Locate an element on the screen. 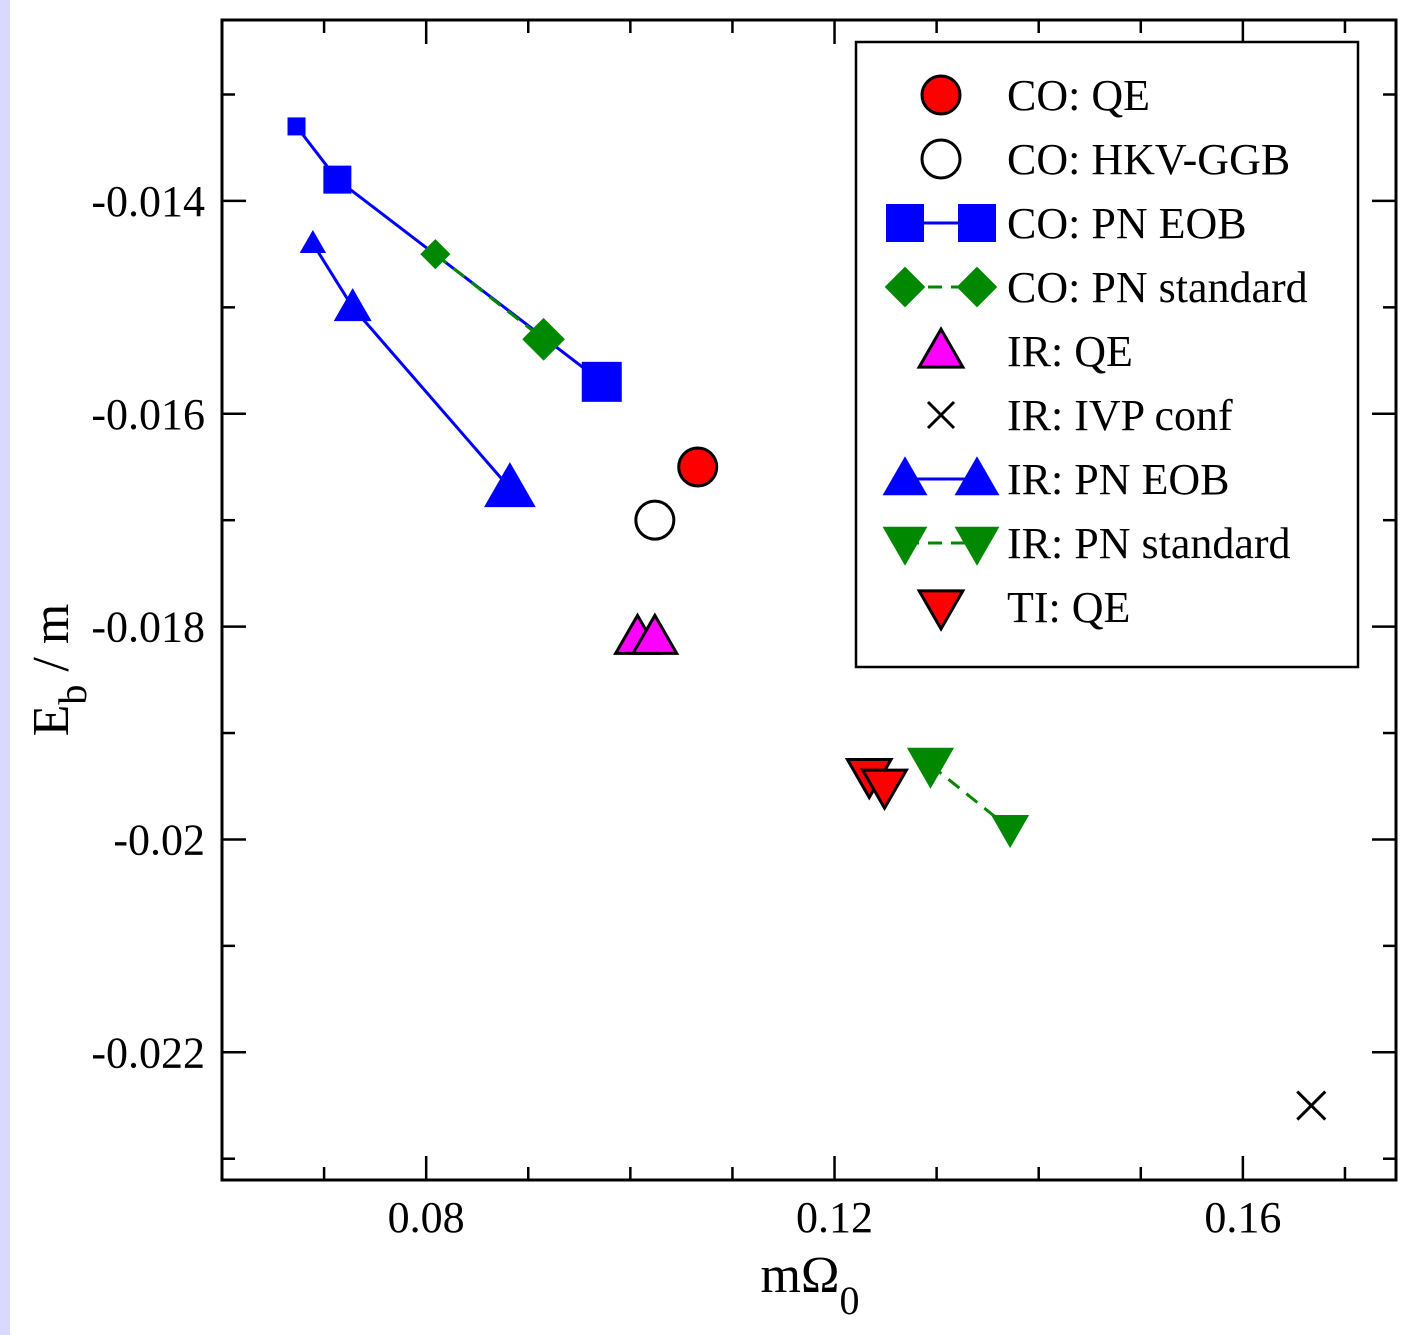 The height and width of the screenshot is (1335, 1426). legend-entry: CO: QE is located at coordinates (1035, 95).